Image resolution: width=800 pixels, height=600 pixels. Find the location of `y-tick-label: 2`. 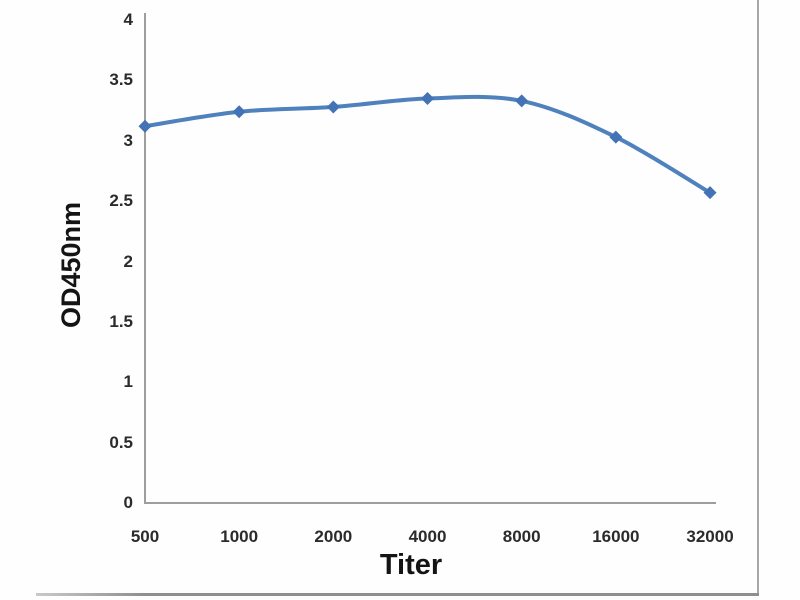

y-tick-label: 2 is located at coordinates (128, 261).